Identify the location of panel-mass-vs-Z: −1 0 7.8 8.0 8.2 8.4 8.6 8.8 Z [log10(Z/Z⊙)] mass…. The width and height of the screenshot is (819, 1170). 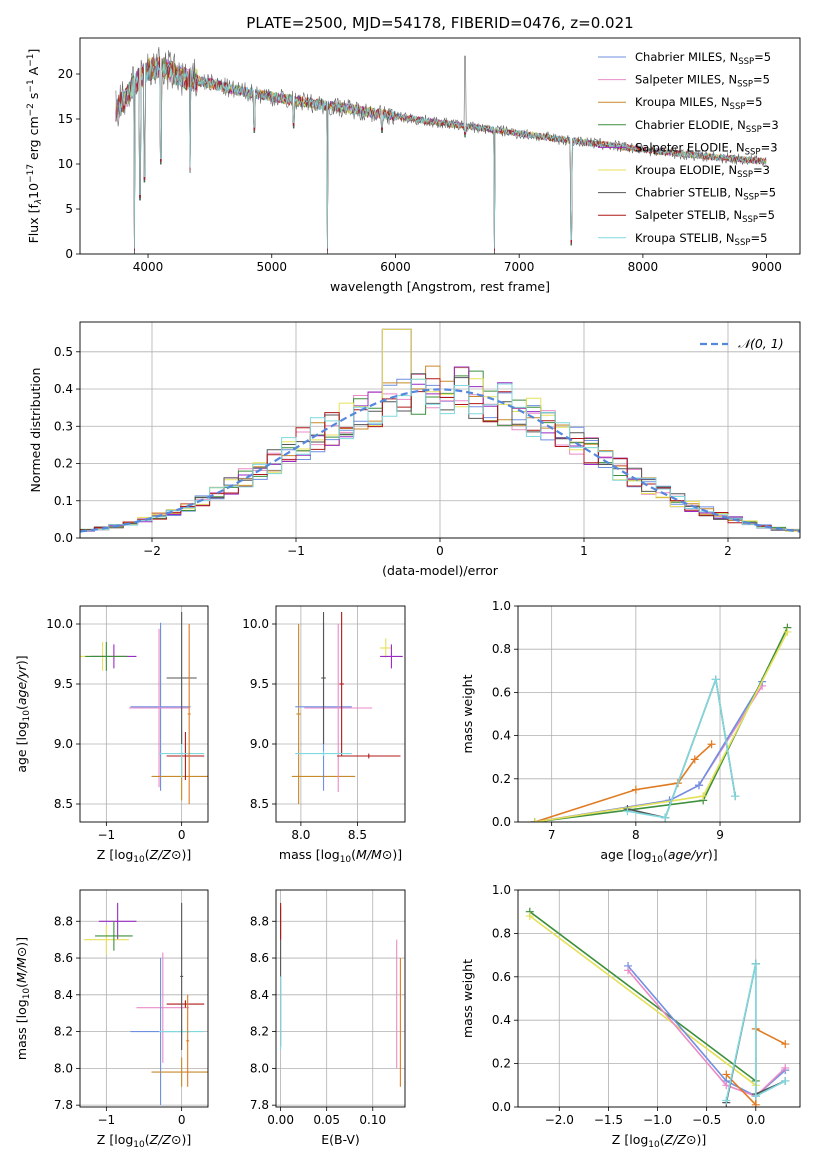
(111, 1019).